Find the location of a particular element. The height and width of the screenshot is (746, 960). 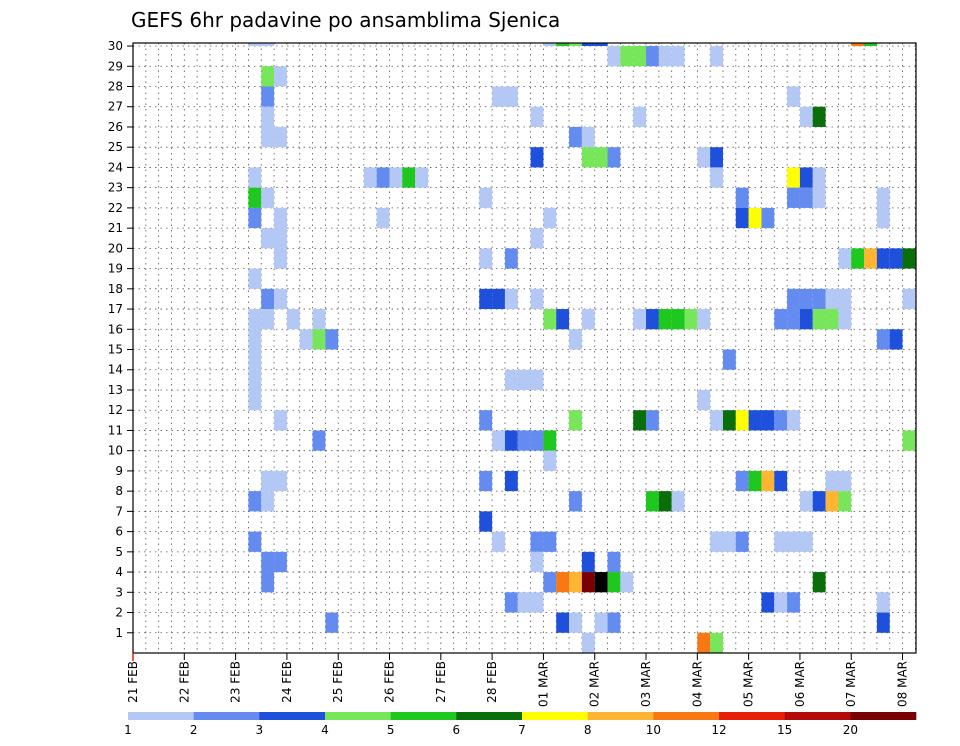

colorbar-label: 6 is located at coordinates (457, 730).